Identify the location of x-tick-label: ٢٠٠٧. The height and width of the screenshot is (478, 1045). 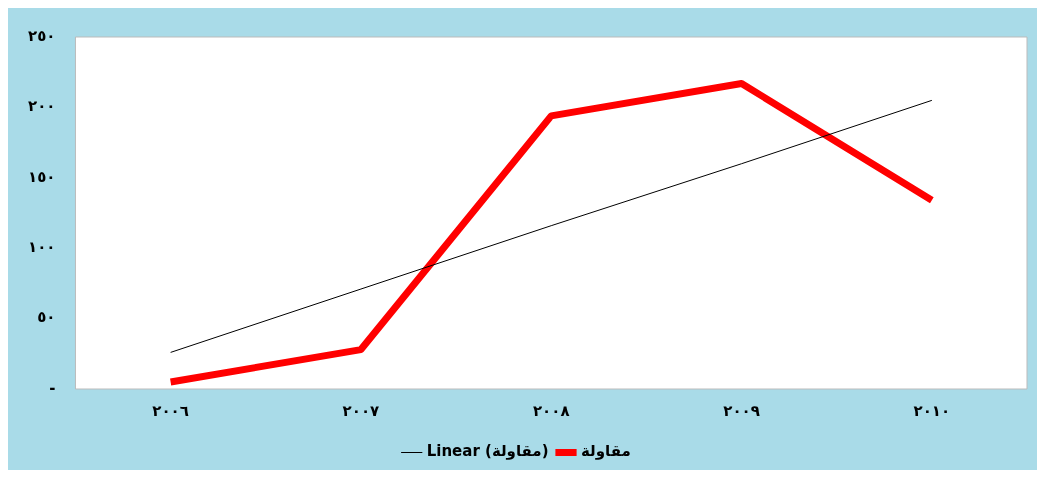
(361, 410).